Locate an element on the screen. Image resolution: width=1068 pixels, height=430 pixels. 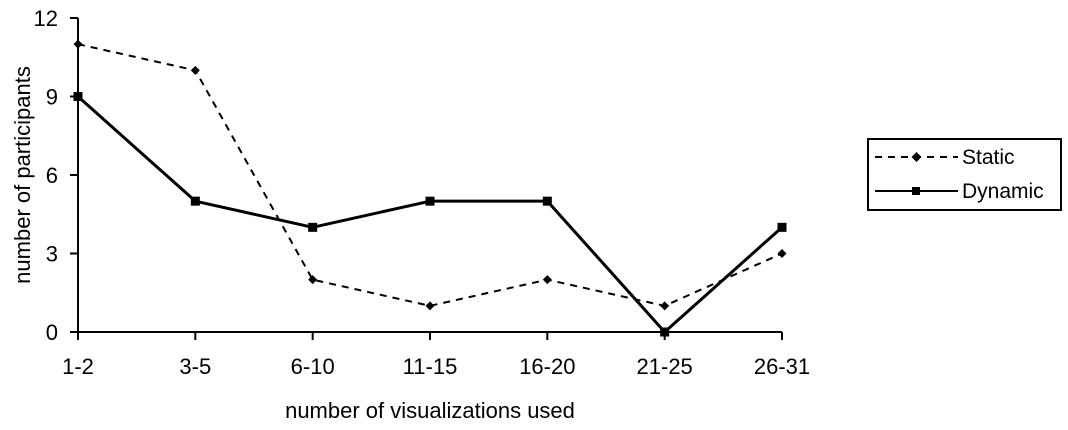
y-tick-label: 6 is located at coordinates (52, 175).